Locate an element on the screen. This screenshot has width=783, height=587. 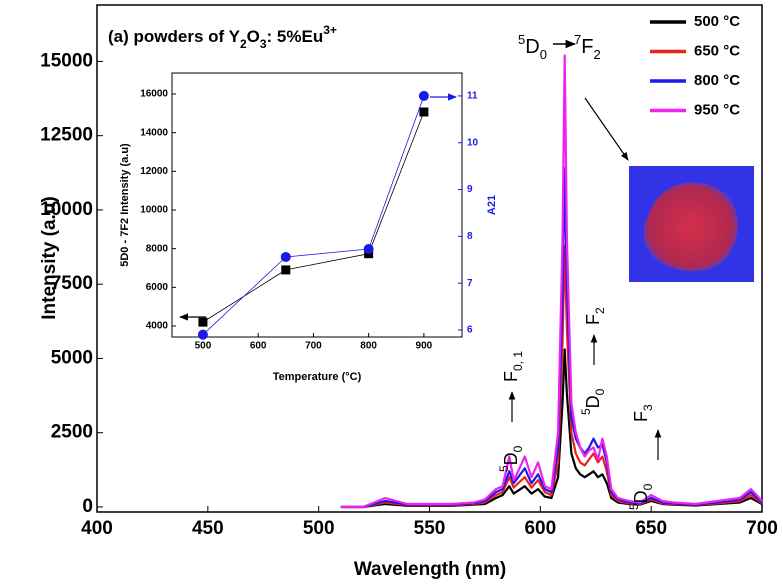
label-part: 3 is located at coordinates (648, 407).